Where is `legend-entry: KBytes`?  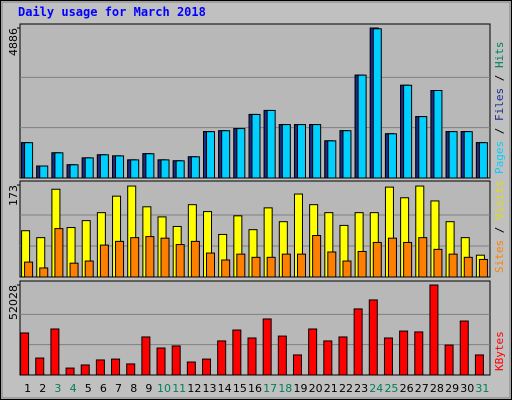 legend-entry: KBytes is located at coordinates (499, 351).